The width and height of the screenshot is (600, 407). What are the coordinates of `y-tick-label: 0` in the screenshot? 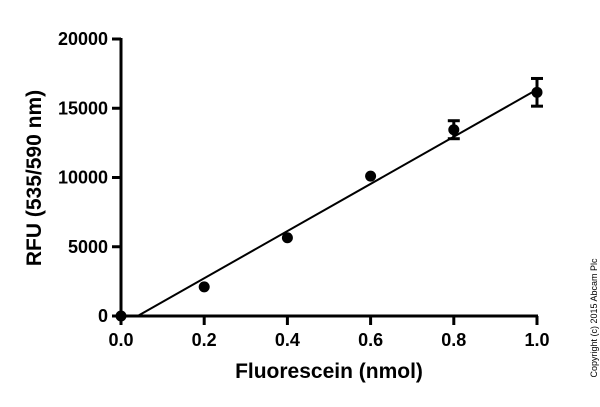 It's located at (103, 316).